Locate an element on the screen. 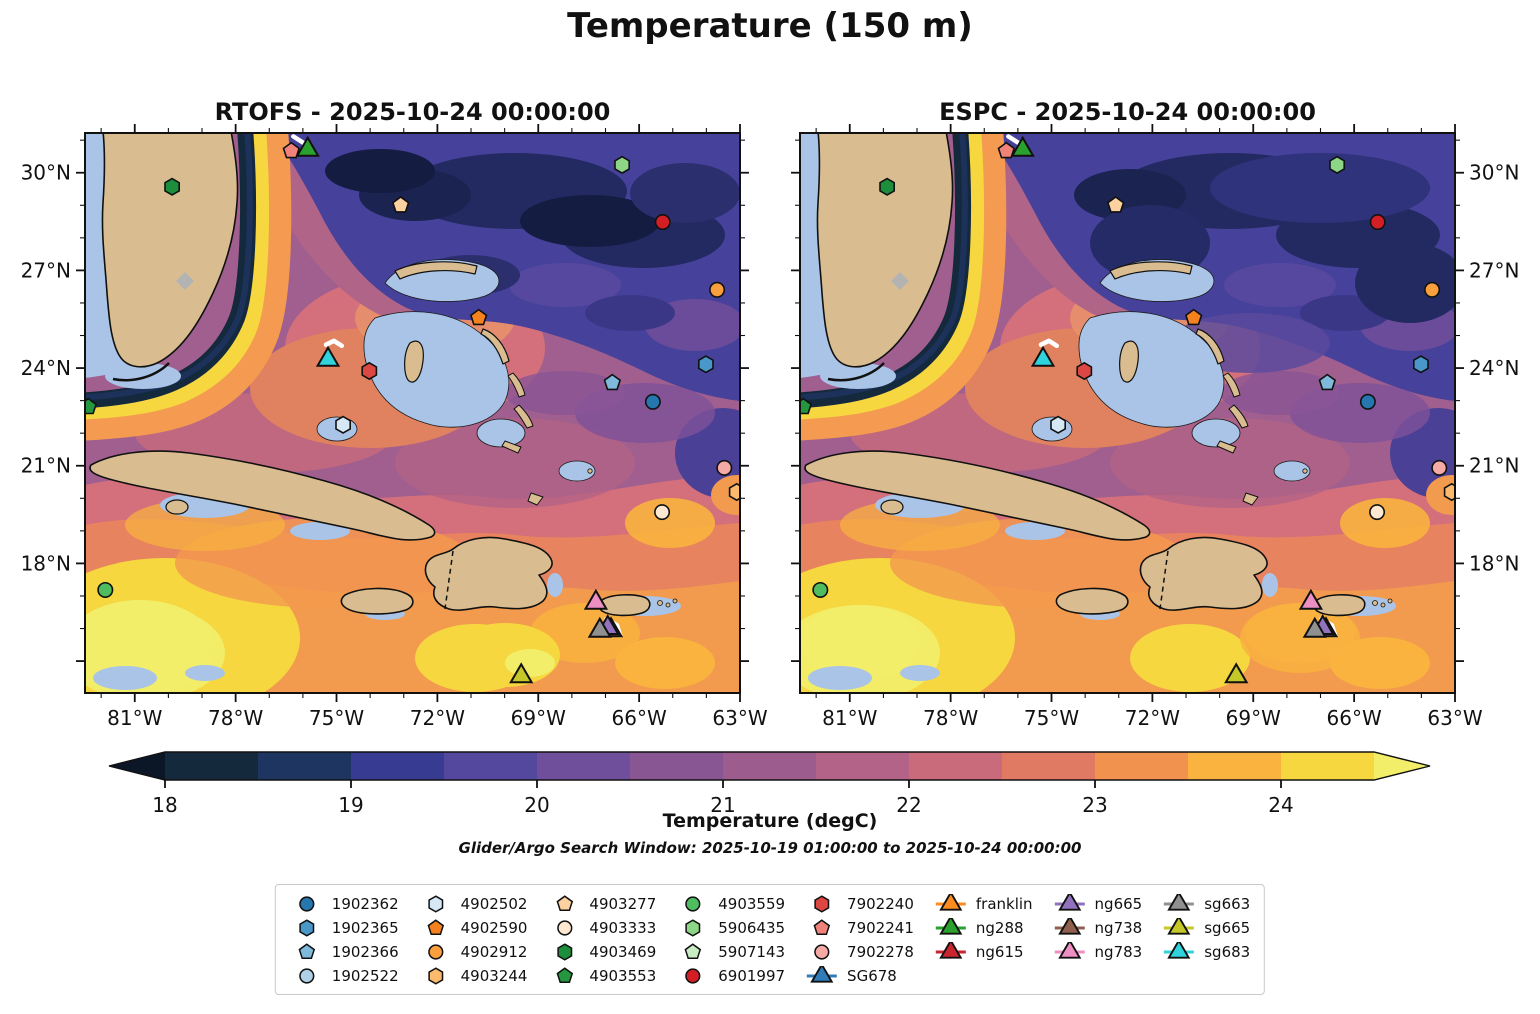  legend-label: 1902522 is located at coordinates (365, 975).